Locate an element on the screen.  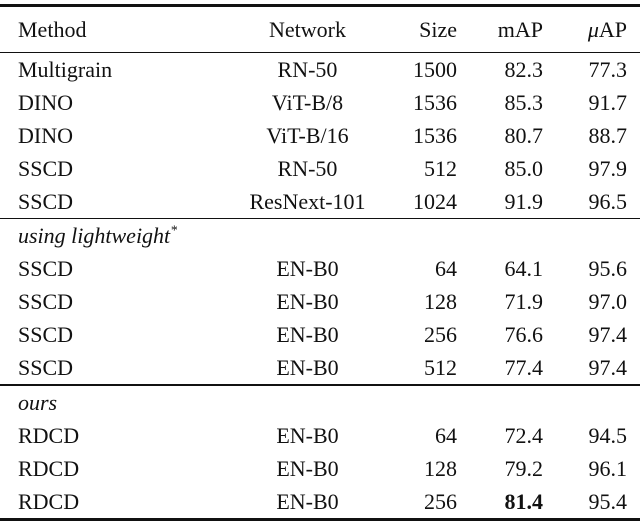
cell-map: 64.1 is located at coordinates (524, 268).